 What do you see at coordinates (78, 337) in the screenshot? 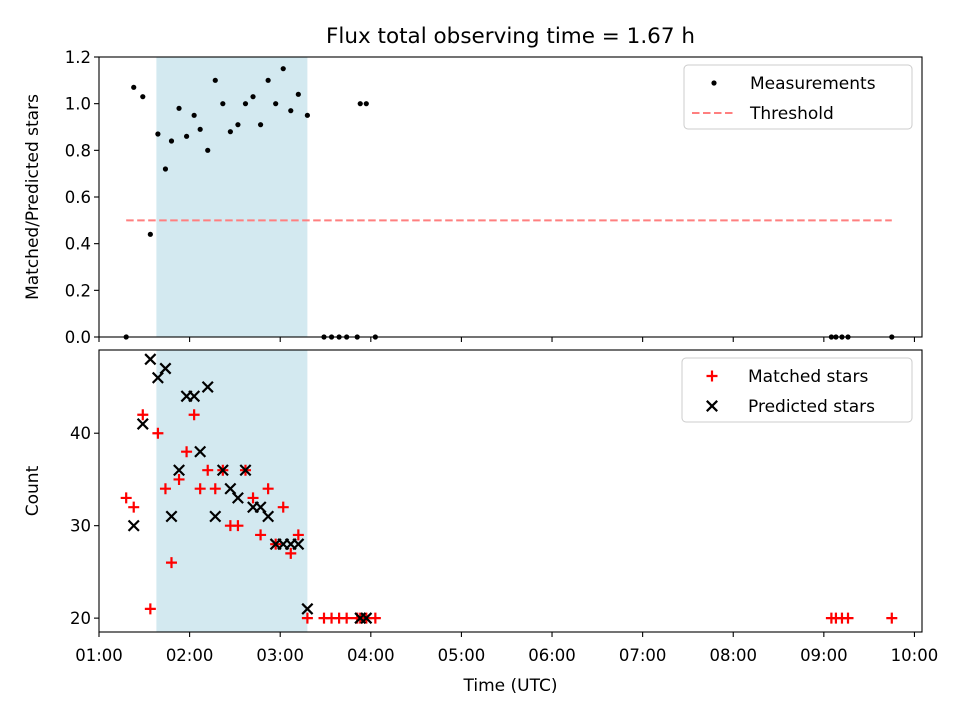
I see `y-tick-label: 0.0` at bounding box center [78, 337].